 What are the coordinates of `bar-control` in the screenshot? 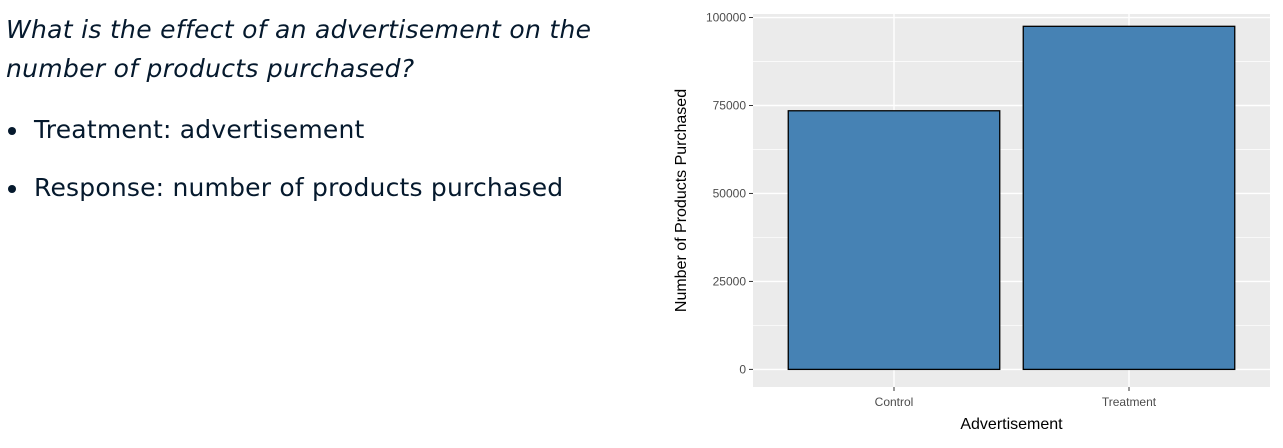 It's located at (894, 240).